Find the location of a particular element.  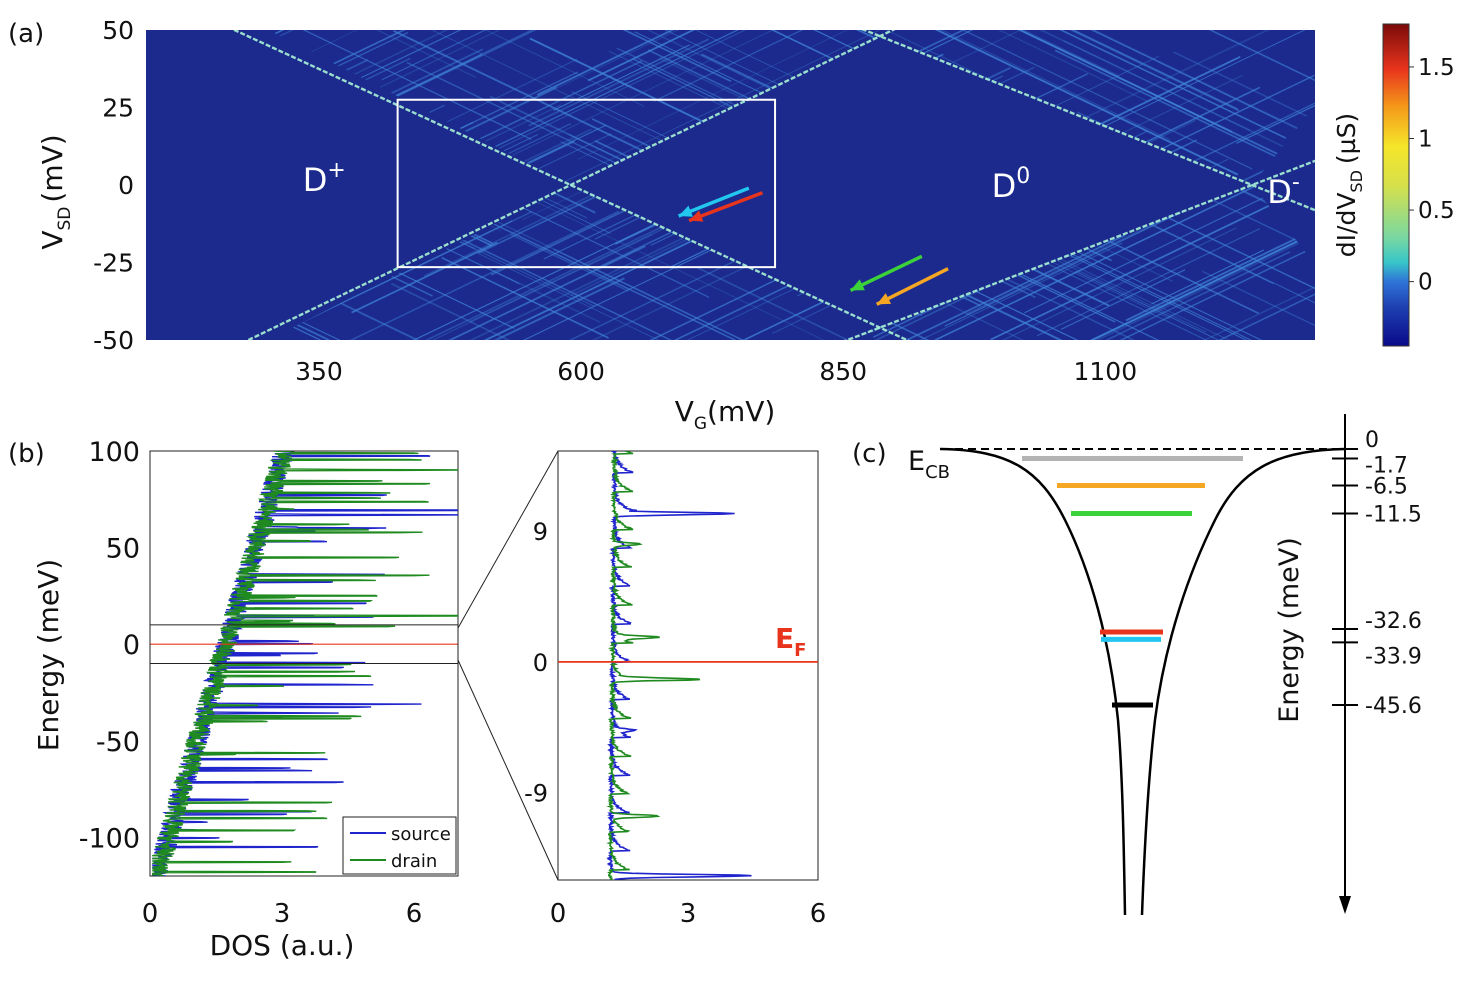

a-y-tick: 25 is located at coordinates (118, 108).